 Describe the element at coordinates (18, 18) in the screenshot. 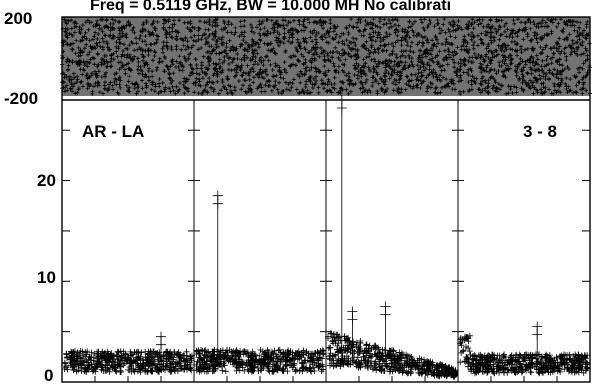

I see `phase-ytick-top: 200` at that location.